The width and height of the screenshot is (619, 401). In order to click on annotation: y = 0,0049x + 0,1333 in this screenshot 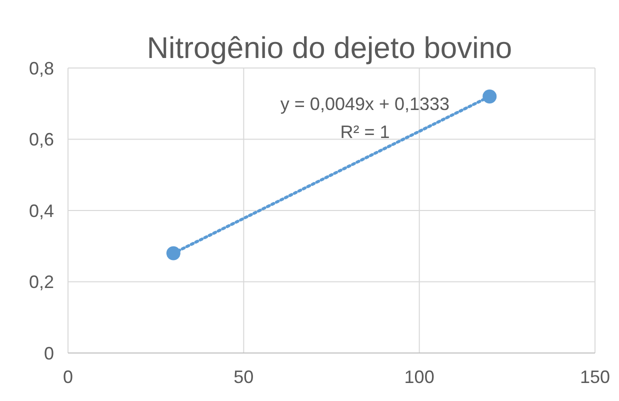, I will do `click(365, 104)`.